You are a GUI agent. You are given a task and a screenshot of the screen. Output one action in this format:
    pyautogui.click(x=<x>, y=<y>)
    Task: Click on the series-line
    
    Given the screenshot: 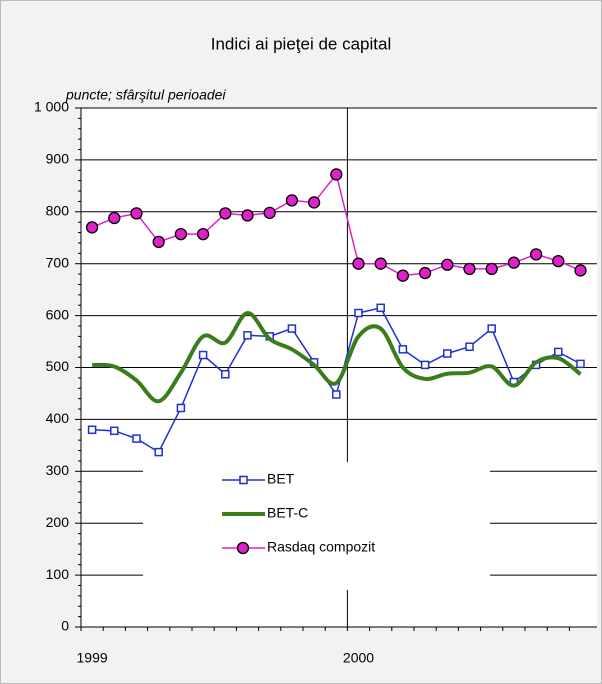 What is the action you would take?
    pyautogui.click(x=336, y=357)
    